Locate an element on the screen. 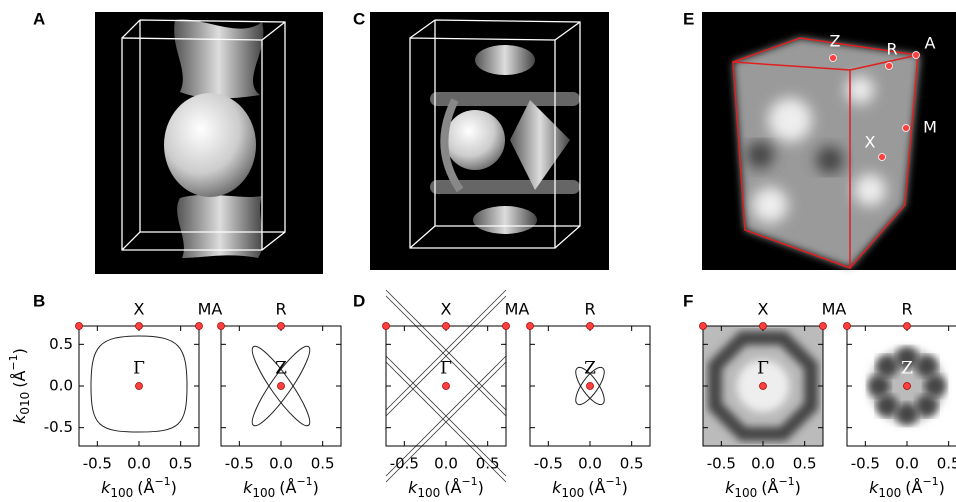 This screenshot has height=502, width=956. panel-c-image is located at coordinates (489, 141).